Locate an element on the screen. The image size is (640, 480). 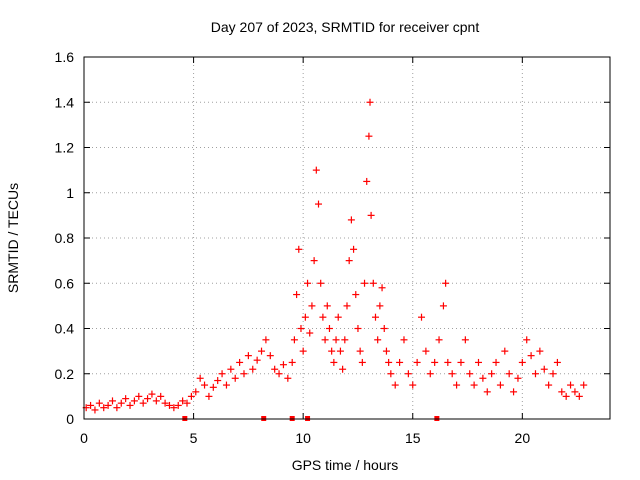
y-tick-label: 1.6 is located at coordinates (65, 57).